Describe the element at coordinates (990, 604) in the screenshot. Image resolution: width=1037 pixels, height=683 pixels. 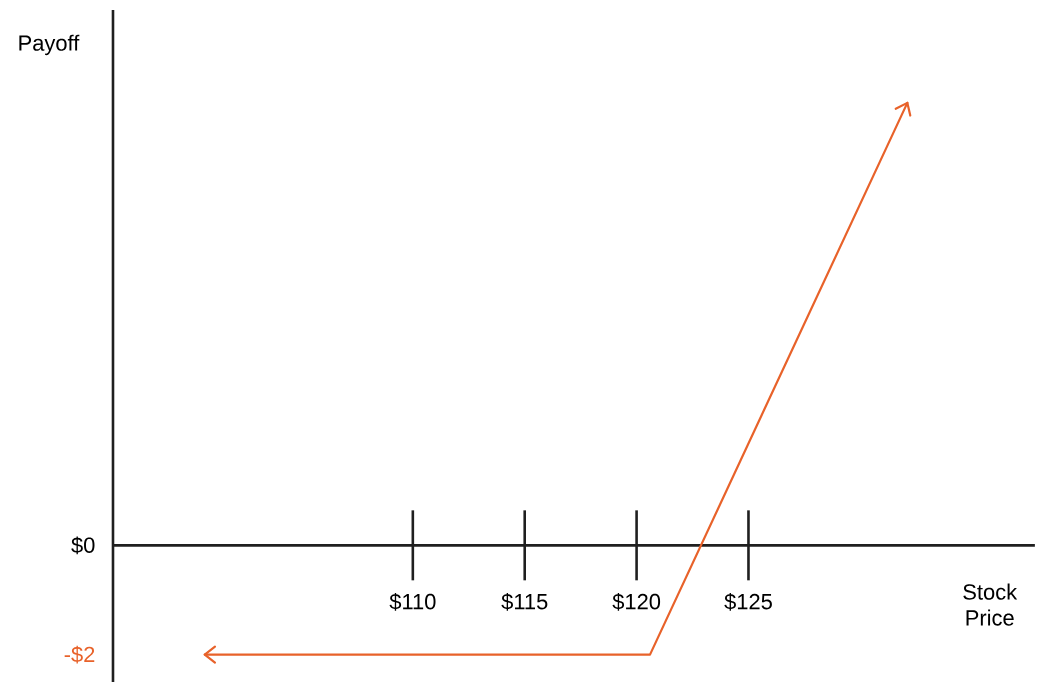
I see `x-axis-title: Stock Price` at that location.